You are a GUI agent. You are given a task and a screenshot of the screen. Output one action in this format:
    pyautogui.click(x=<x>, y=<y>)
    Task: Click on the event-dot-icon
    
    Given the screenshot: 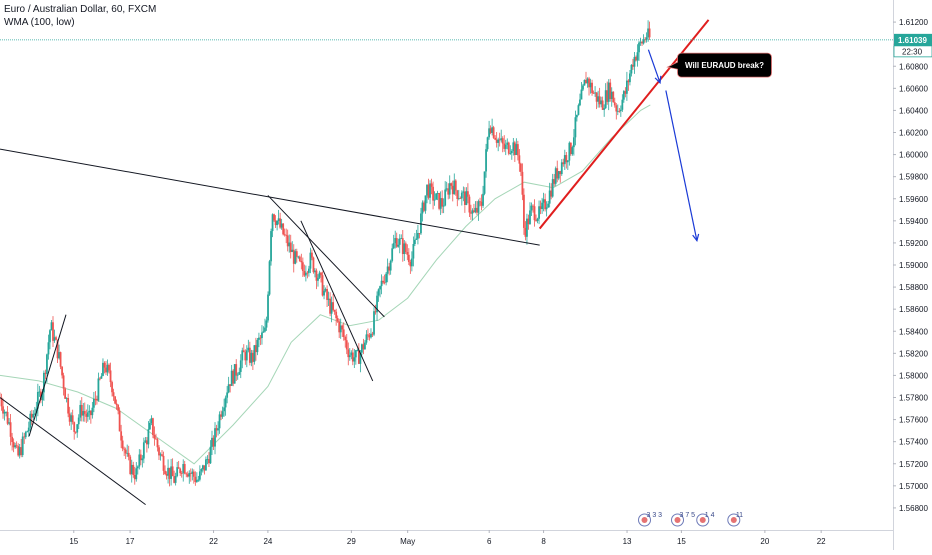 What is the action you would take?
    pyautogui.click(x=733, y=520)
    